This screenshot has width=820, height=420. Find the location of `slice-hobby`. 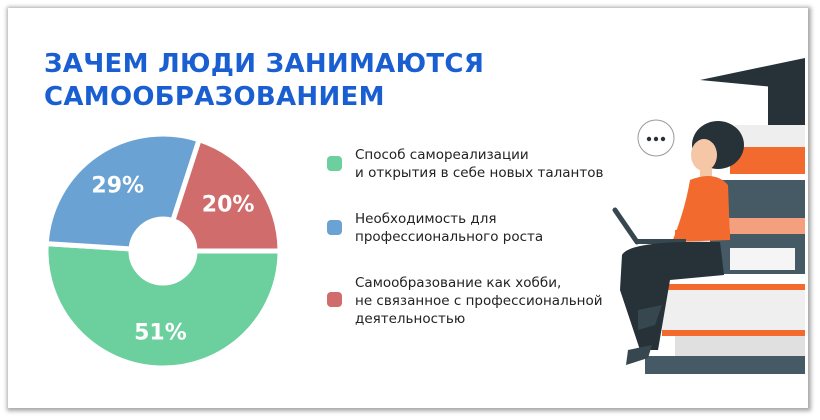

slice-hobby is located at coordinates (226, 195).